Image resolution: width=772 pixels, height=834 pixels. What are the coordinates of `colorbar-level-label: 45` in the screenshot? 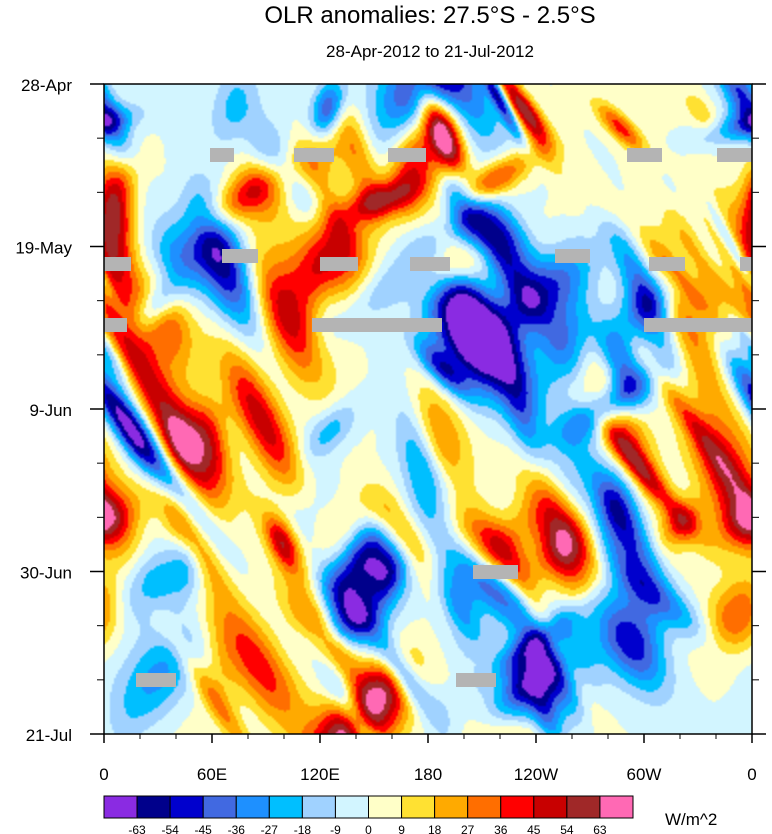 It's located at (534, 828).